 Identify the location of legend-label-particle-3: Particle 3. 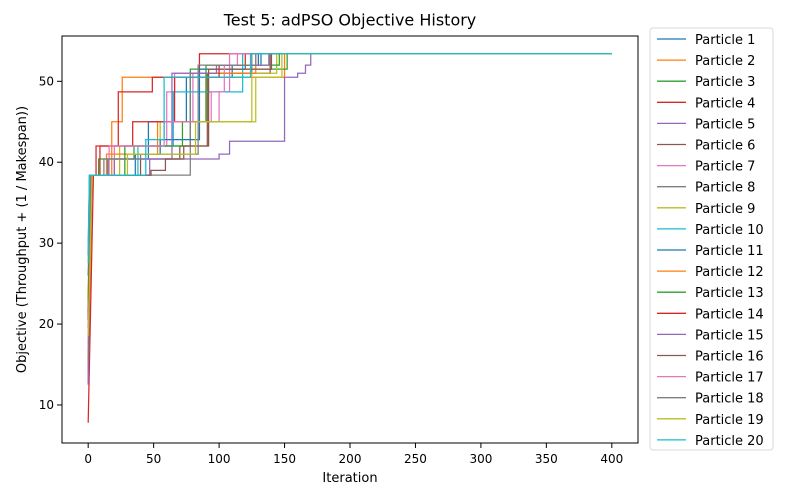
(725, 82).